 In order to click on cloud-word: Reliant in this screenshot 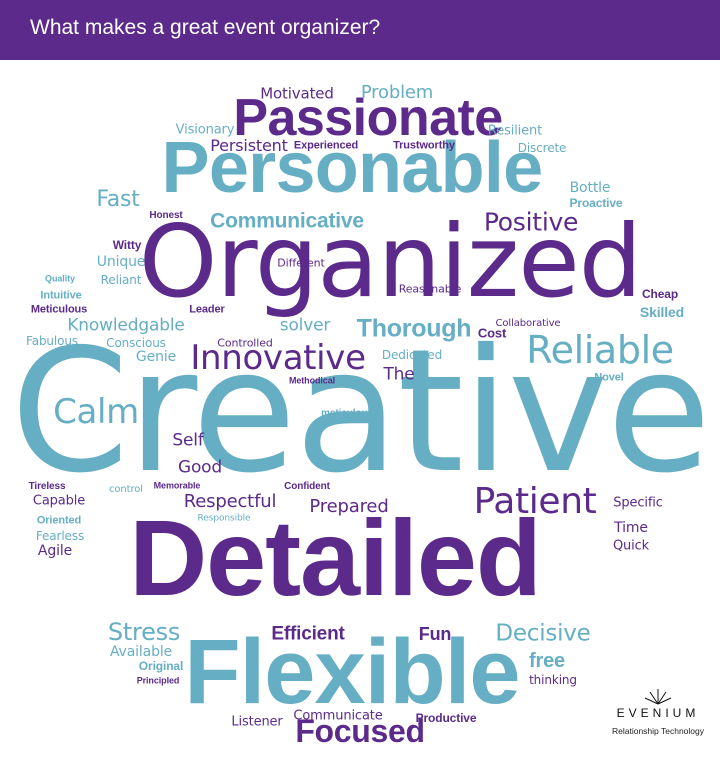, I will do `click(121, 280)`.